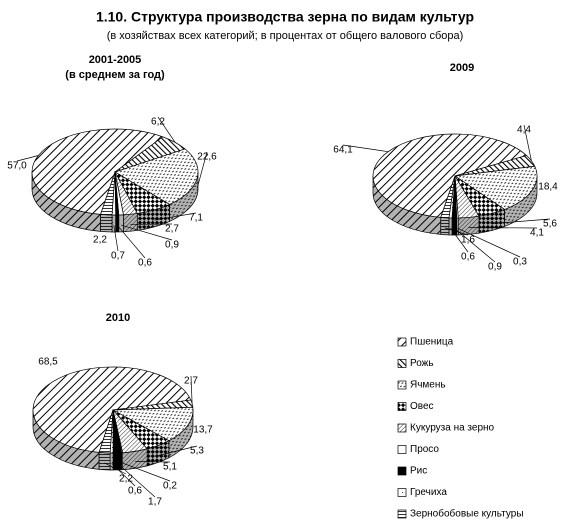  What do you see at coordinates (155, 502) in the screenshot?
I see `data-label: 1,7` at bounding box center [155, 502].